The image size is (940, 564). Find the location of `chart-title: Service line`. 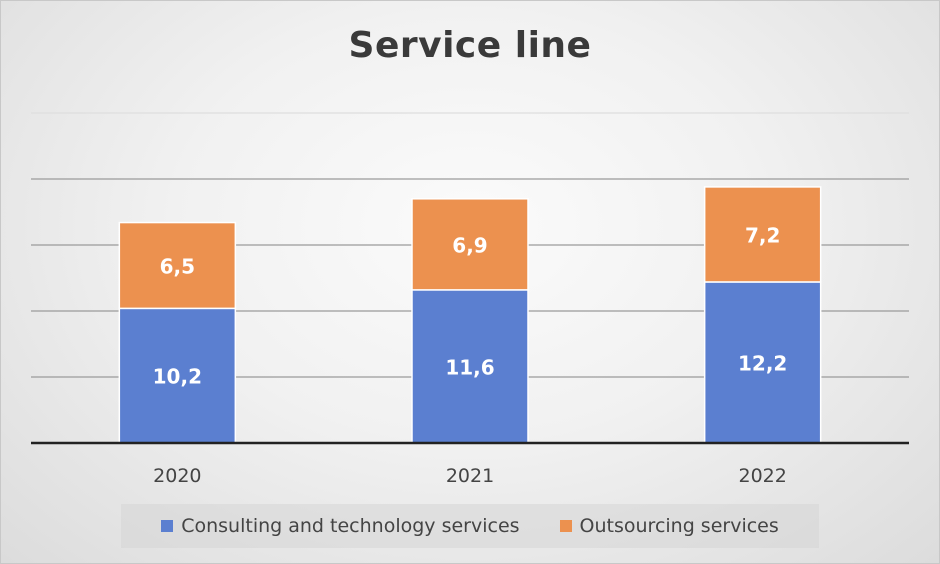

chart-title: Service line is located at coordinates (470, 45).